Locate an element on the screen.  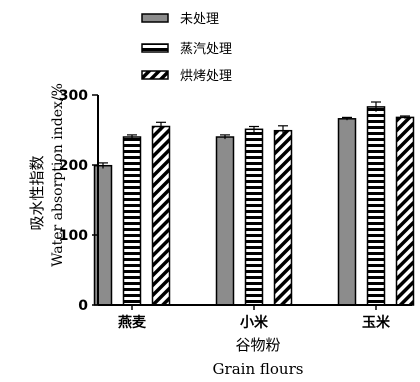
bar-玉米-series-2 is located at coordinates (405, 211).